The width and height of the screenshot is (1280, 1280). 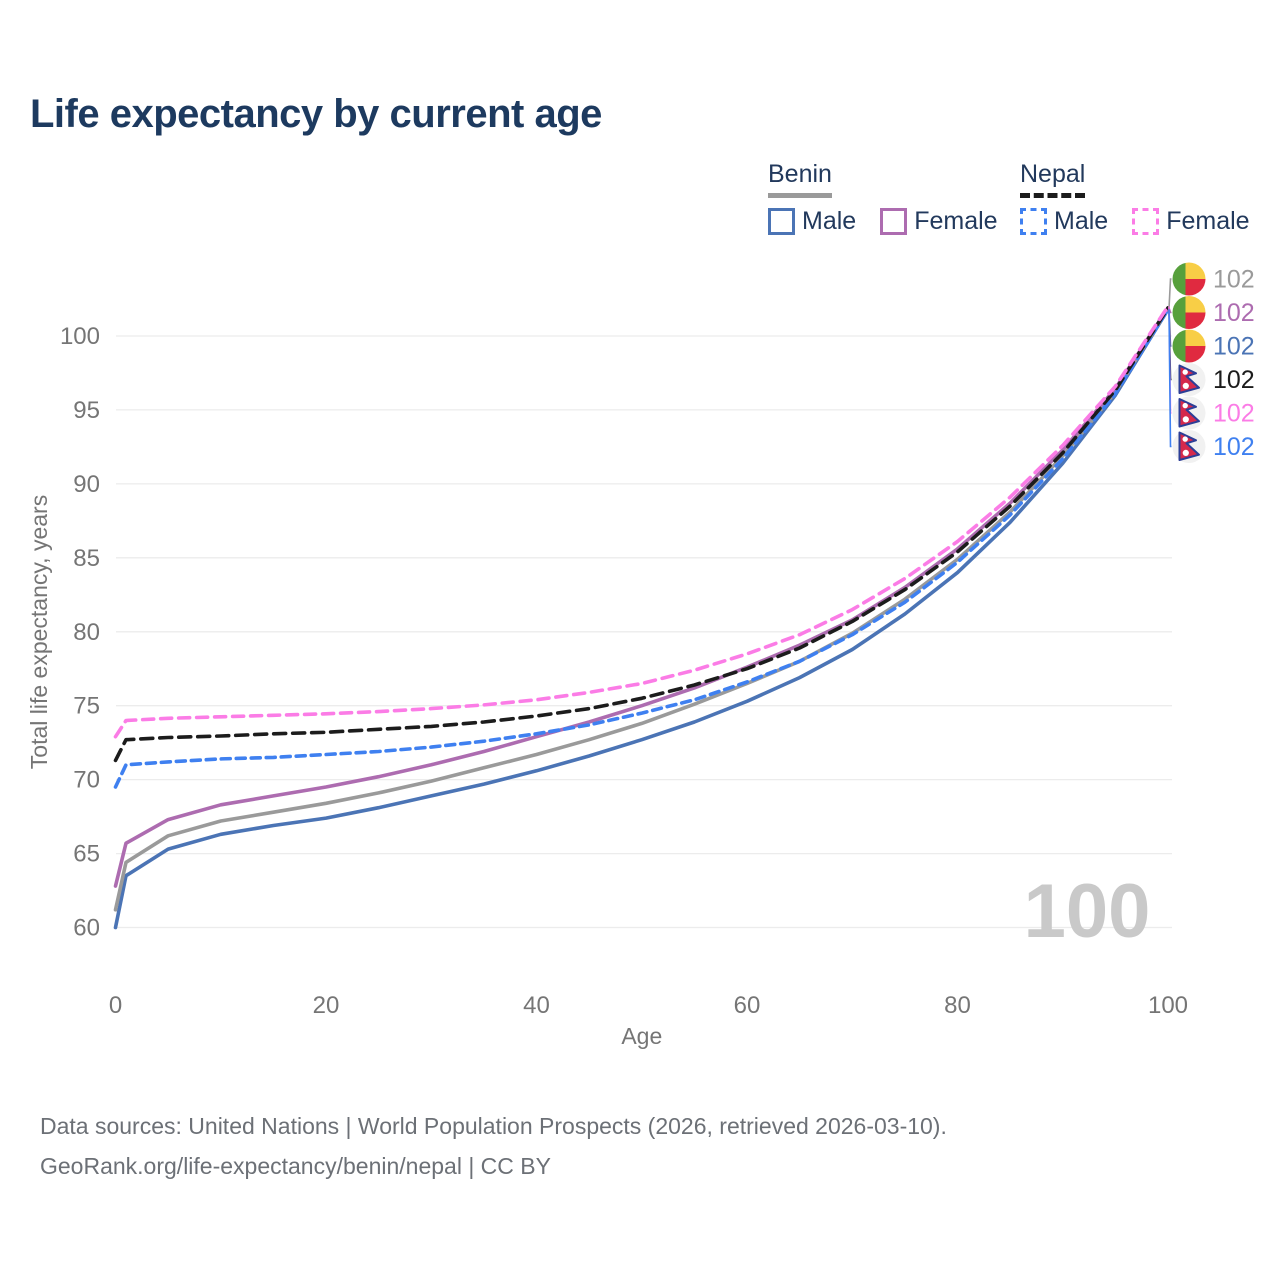 What do you see at coordinates (894, 221) in the screenshot?
I see `benin-female-swatch-icon` at bounding box center [894, 221].